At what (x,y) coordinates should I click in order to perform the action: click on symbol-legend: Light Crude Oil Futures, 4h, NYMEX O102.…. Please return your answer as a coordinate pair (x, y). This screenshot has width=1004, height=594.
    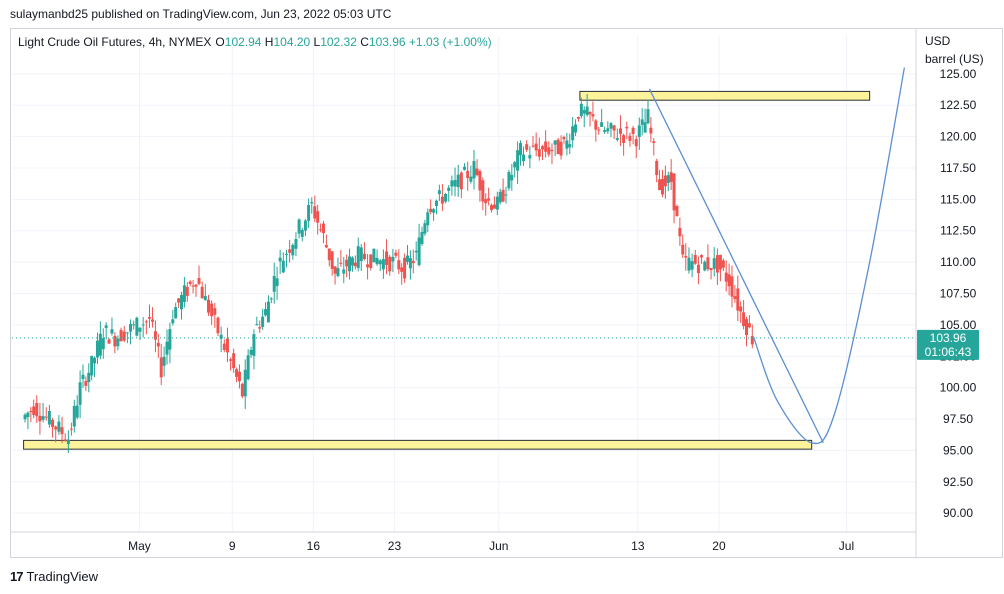
    Looking at the image, I should click on (255, 42).